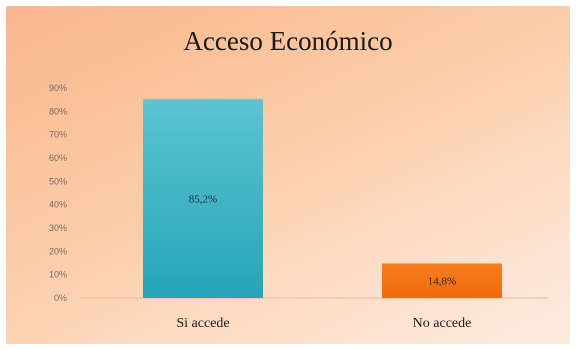 This screenshot has height=350, width=576. What do you see at coordinates (58, 88) in the screenshot?
I see `y-tick-label: 90%` at bounding box center [58, 88].